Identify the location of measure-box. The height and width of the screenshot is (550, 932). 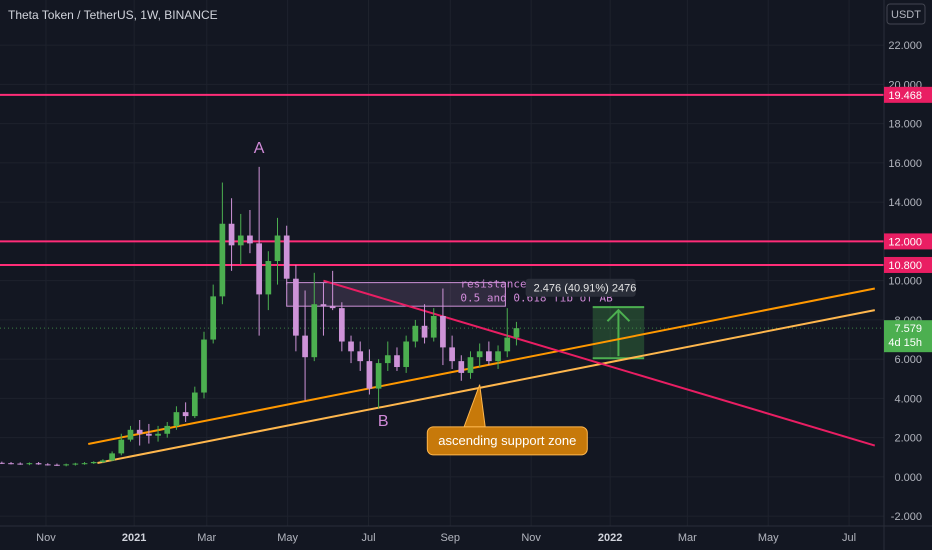
(580, 287).